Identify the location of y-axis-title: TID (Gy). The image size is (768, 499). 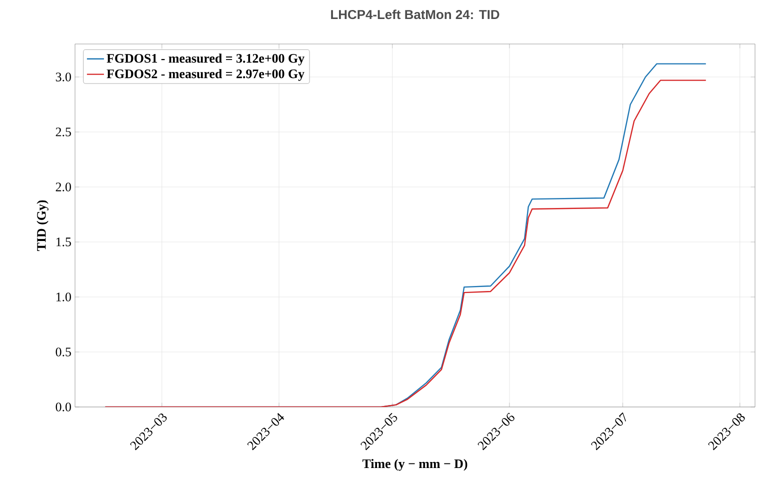
(42, 226).